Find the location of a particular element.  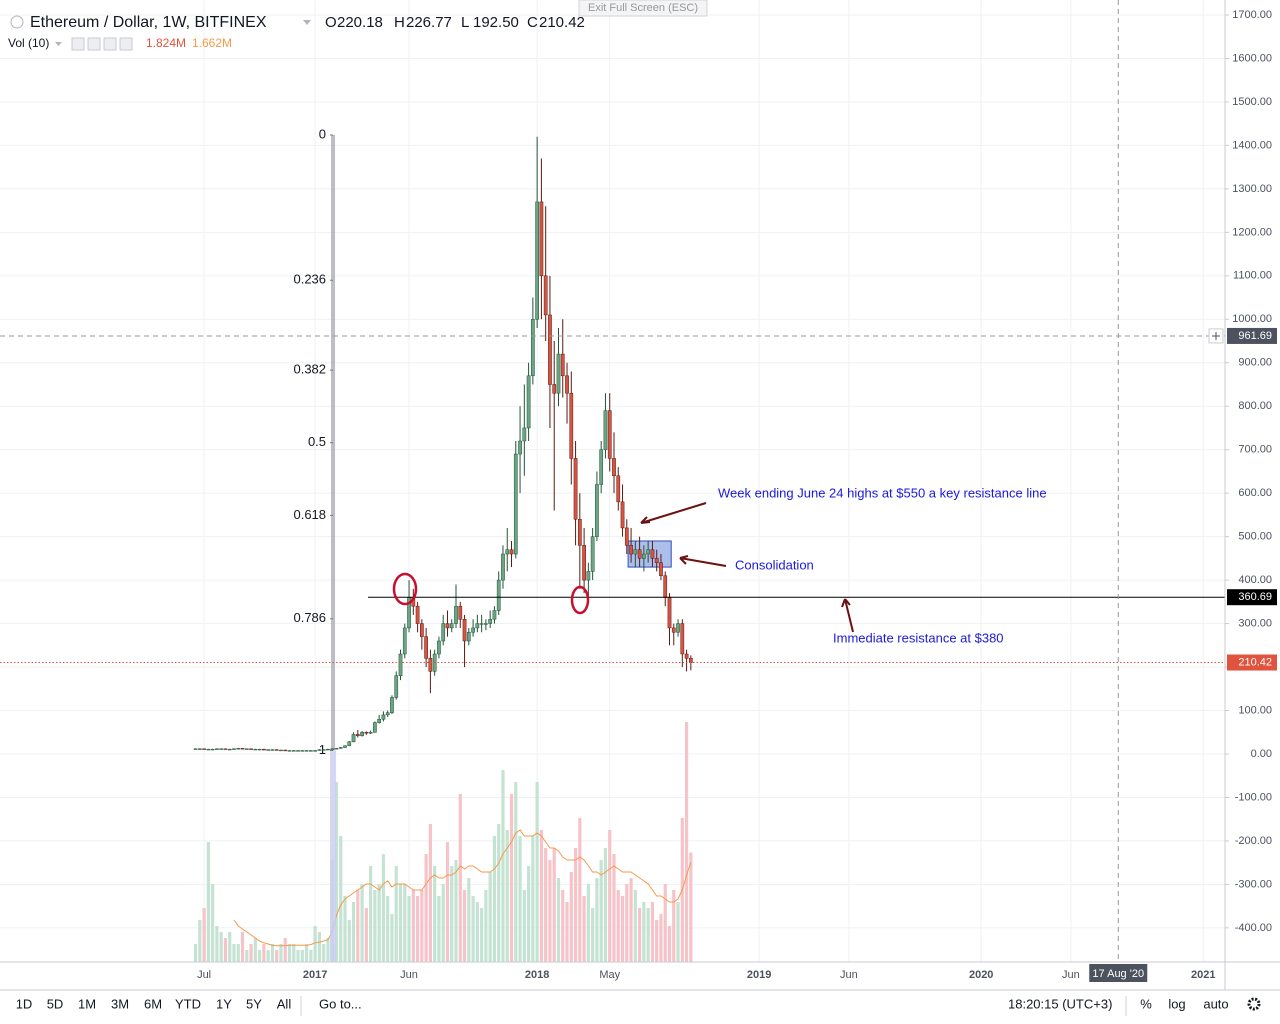

exit-fullscreen-button is located at coordinates (643, 8).